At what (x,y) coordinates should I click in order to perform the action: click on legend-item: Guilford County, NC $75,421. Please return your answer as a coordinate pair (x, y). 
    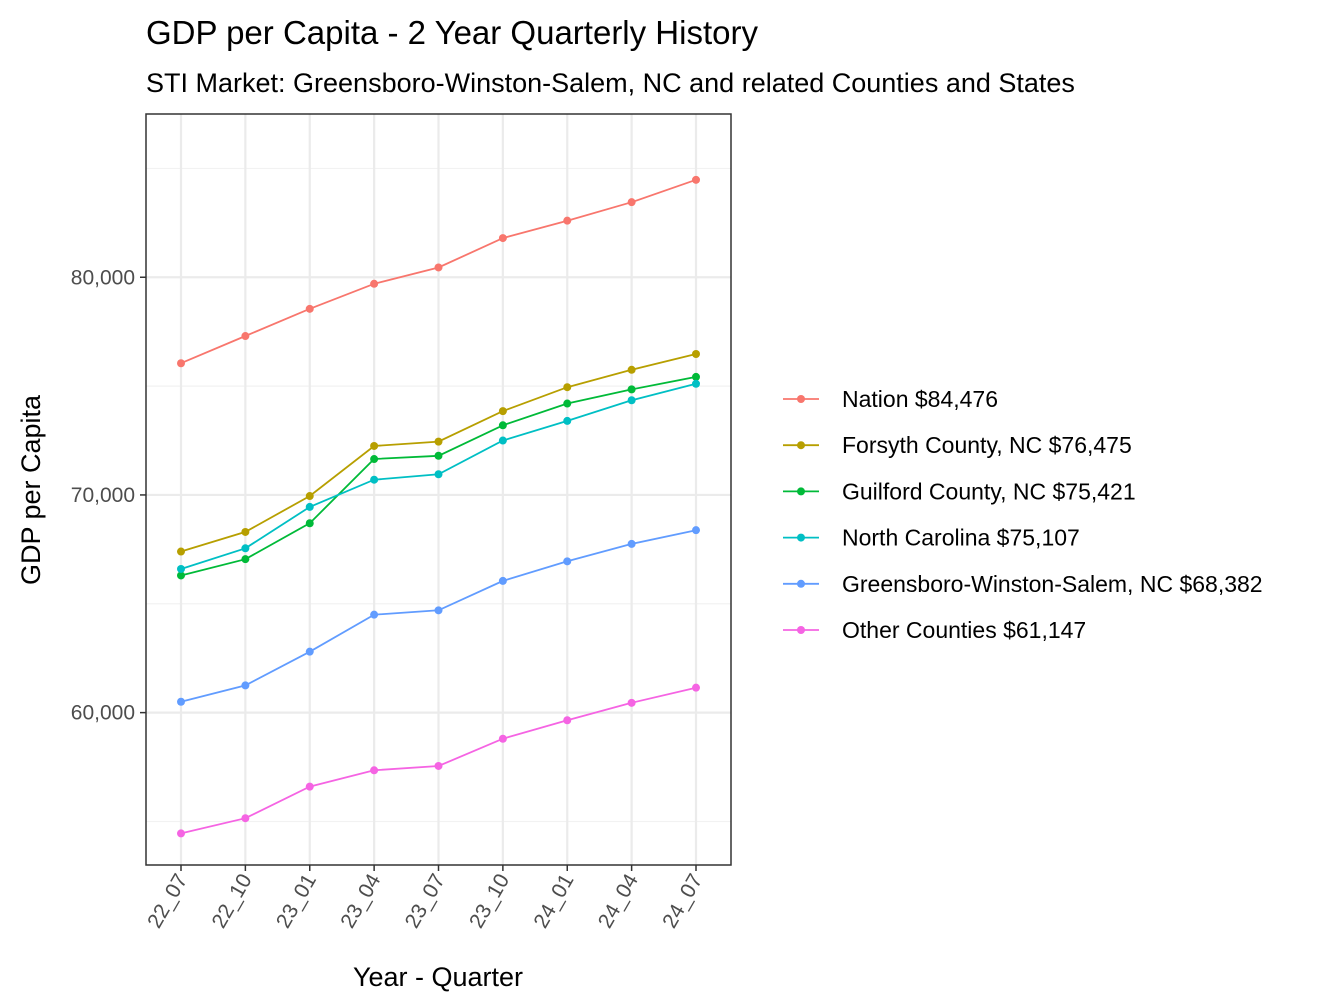
    Looking at the image, I should click on (959, 491).